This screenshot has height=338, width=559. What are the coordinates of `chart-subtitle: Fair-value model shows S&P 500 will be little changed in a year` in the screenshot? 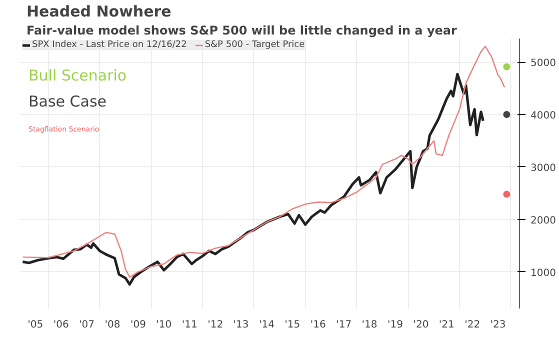 It's located at (242, 31).